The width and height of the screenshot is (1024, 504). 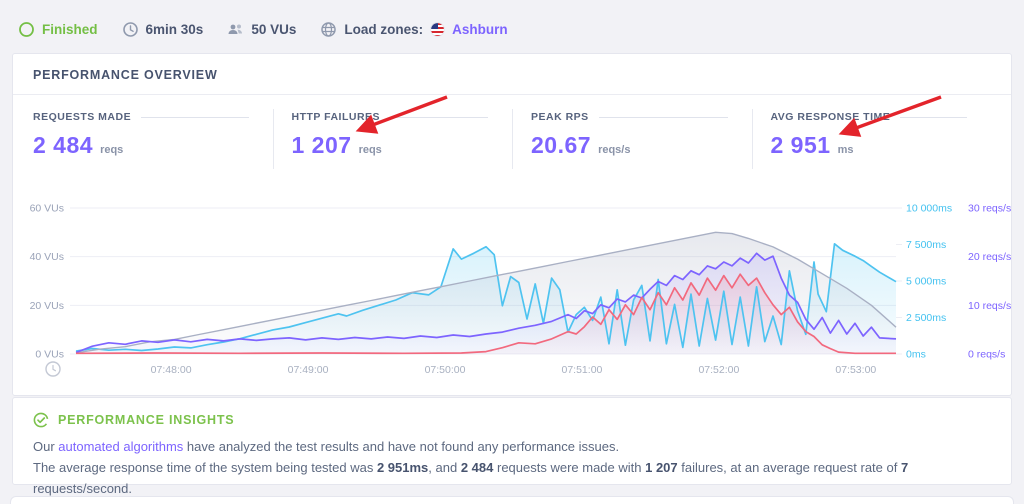 I want to click on svg-text: 5 000ms, so click(x=926, y=282).